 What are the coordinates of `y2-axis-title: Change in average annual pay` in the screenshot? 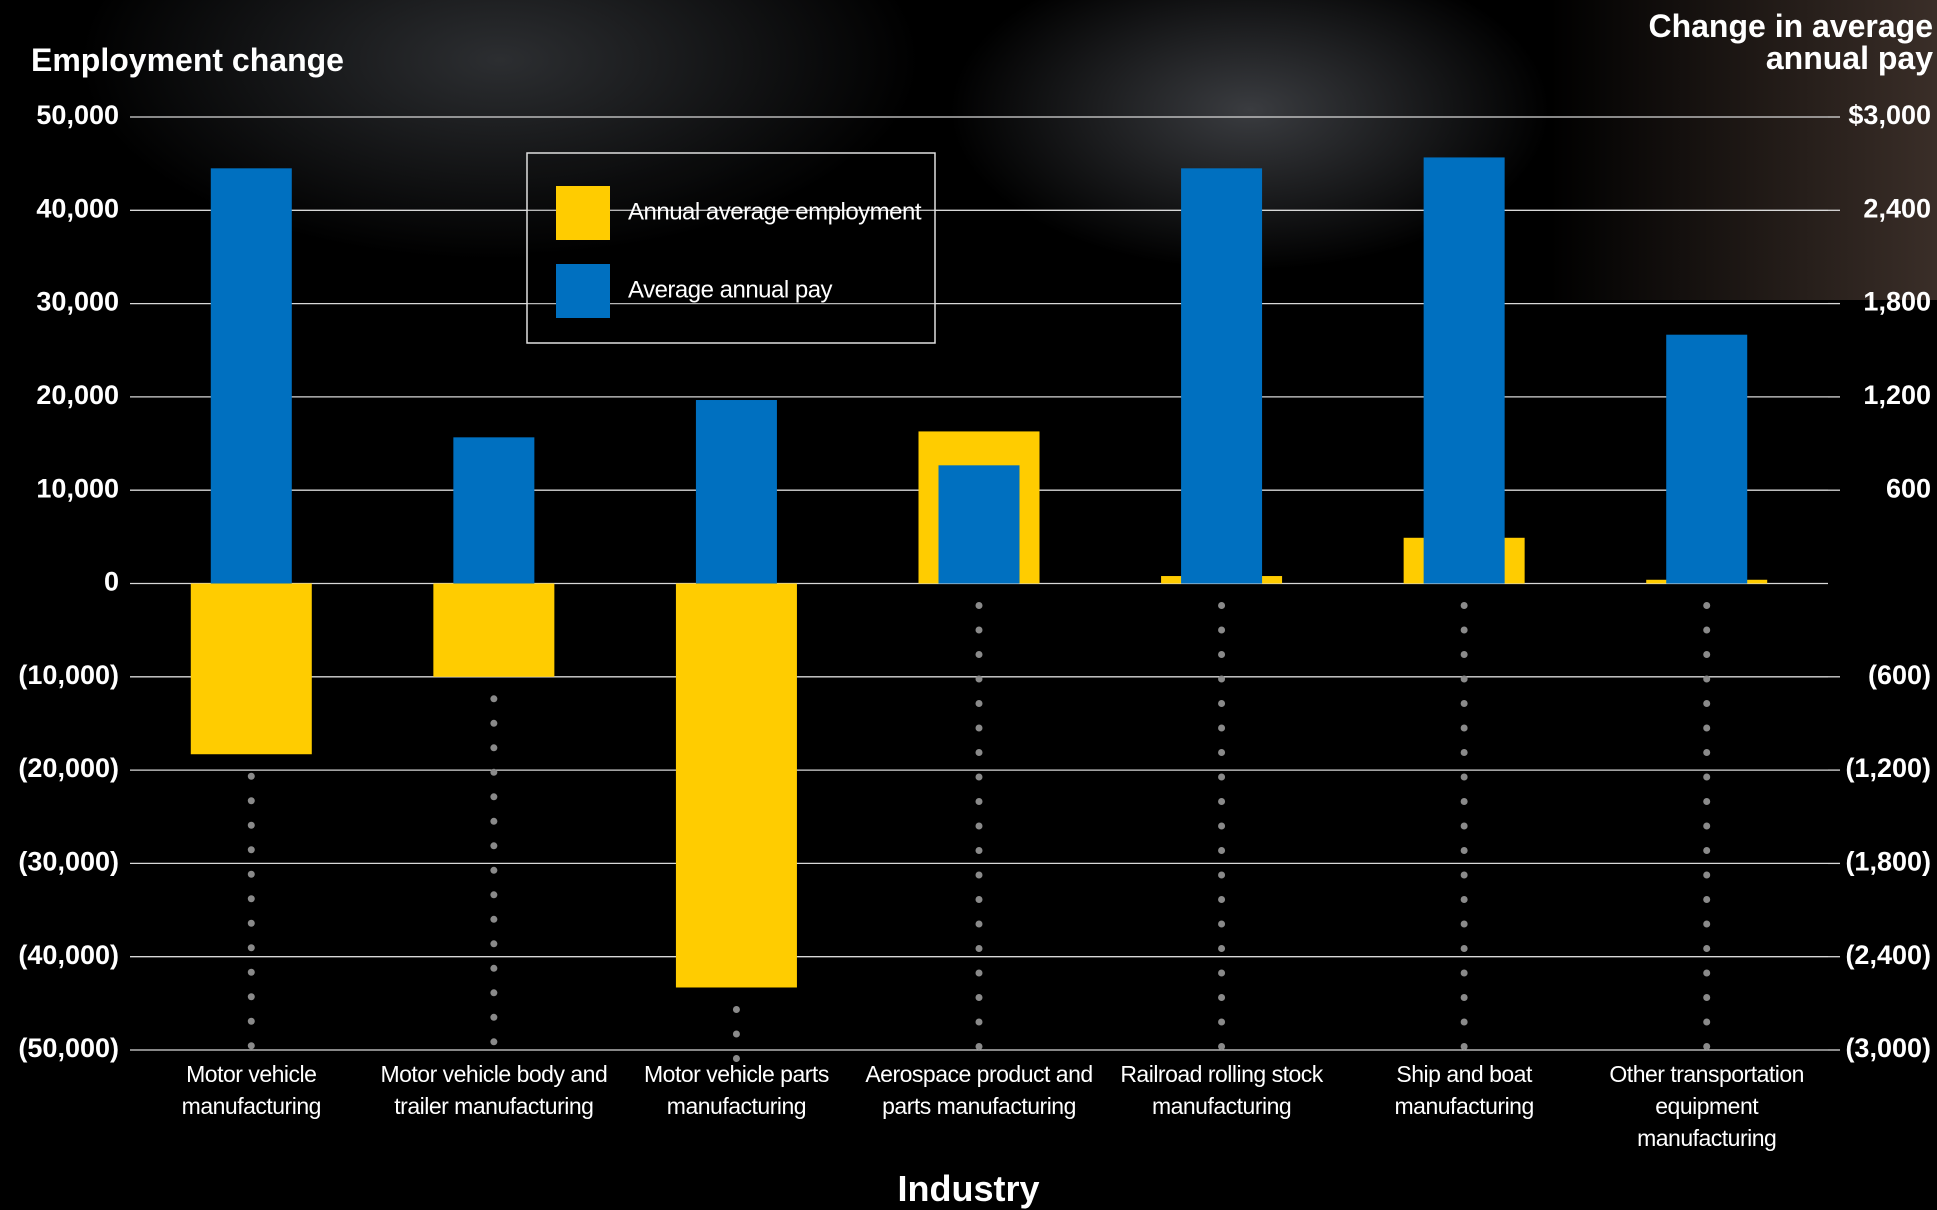 It's located at (1790, 42).